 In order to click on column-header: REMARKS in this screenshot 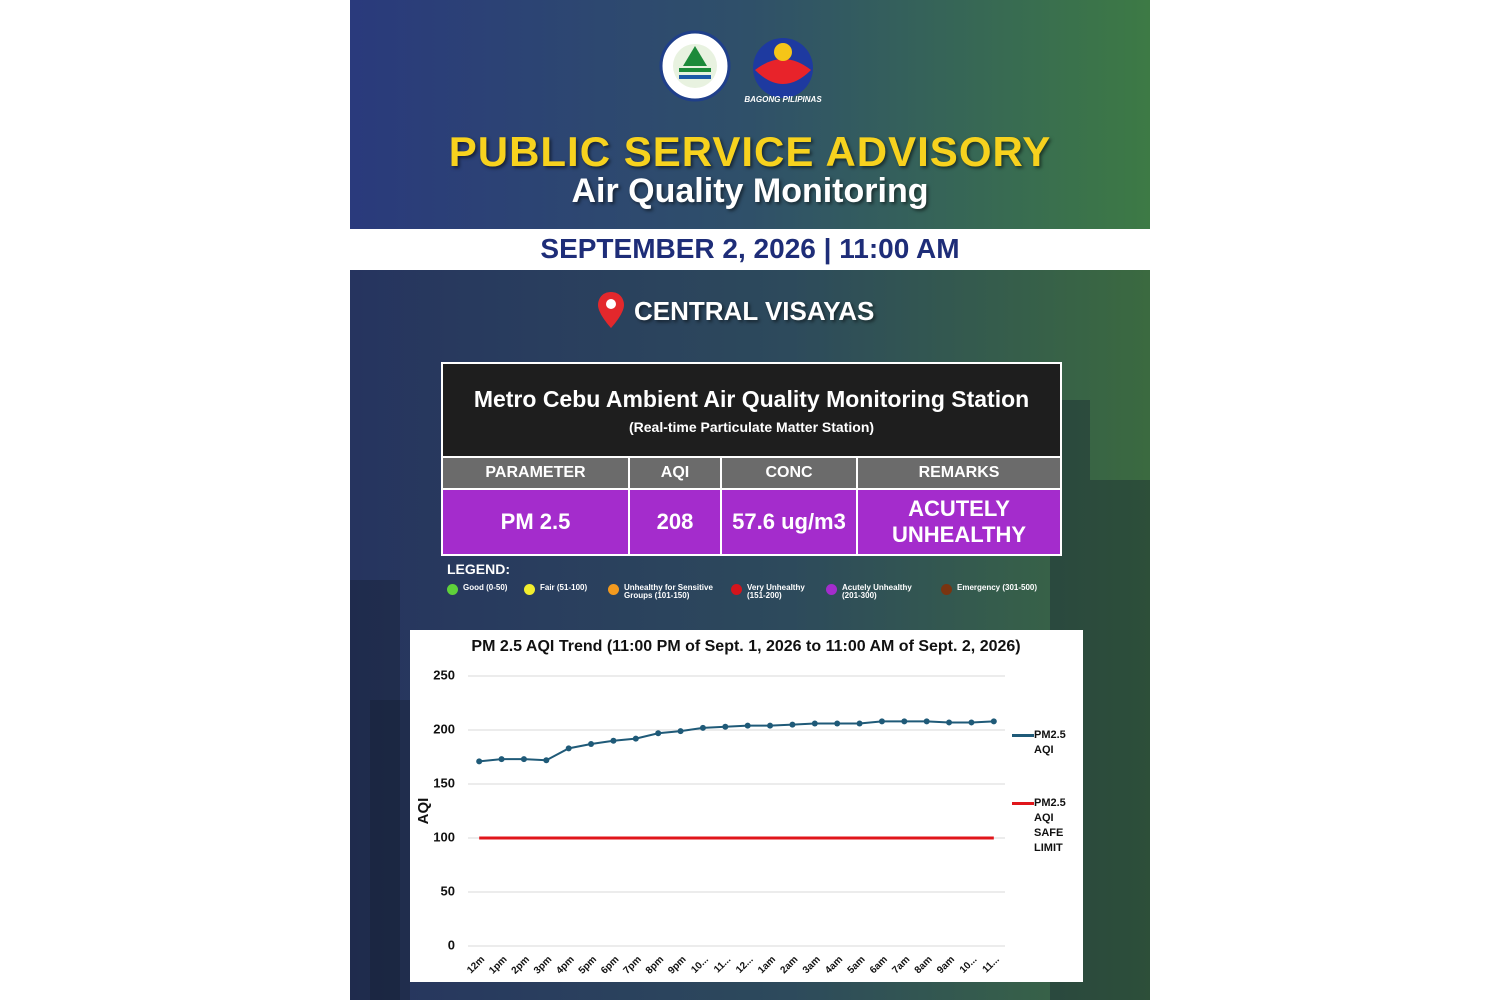, I will do `click(959, 473)`.